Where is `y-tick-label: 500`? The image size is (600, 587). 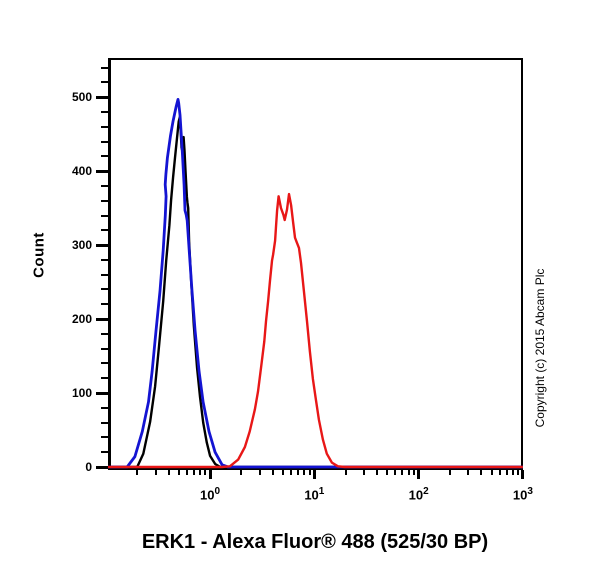 y-tick-label: 500 is located at coordinates (81, 97).